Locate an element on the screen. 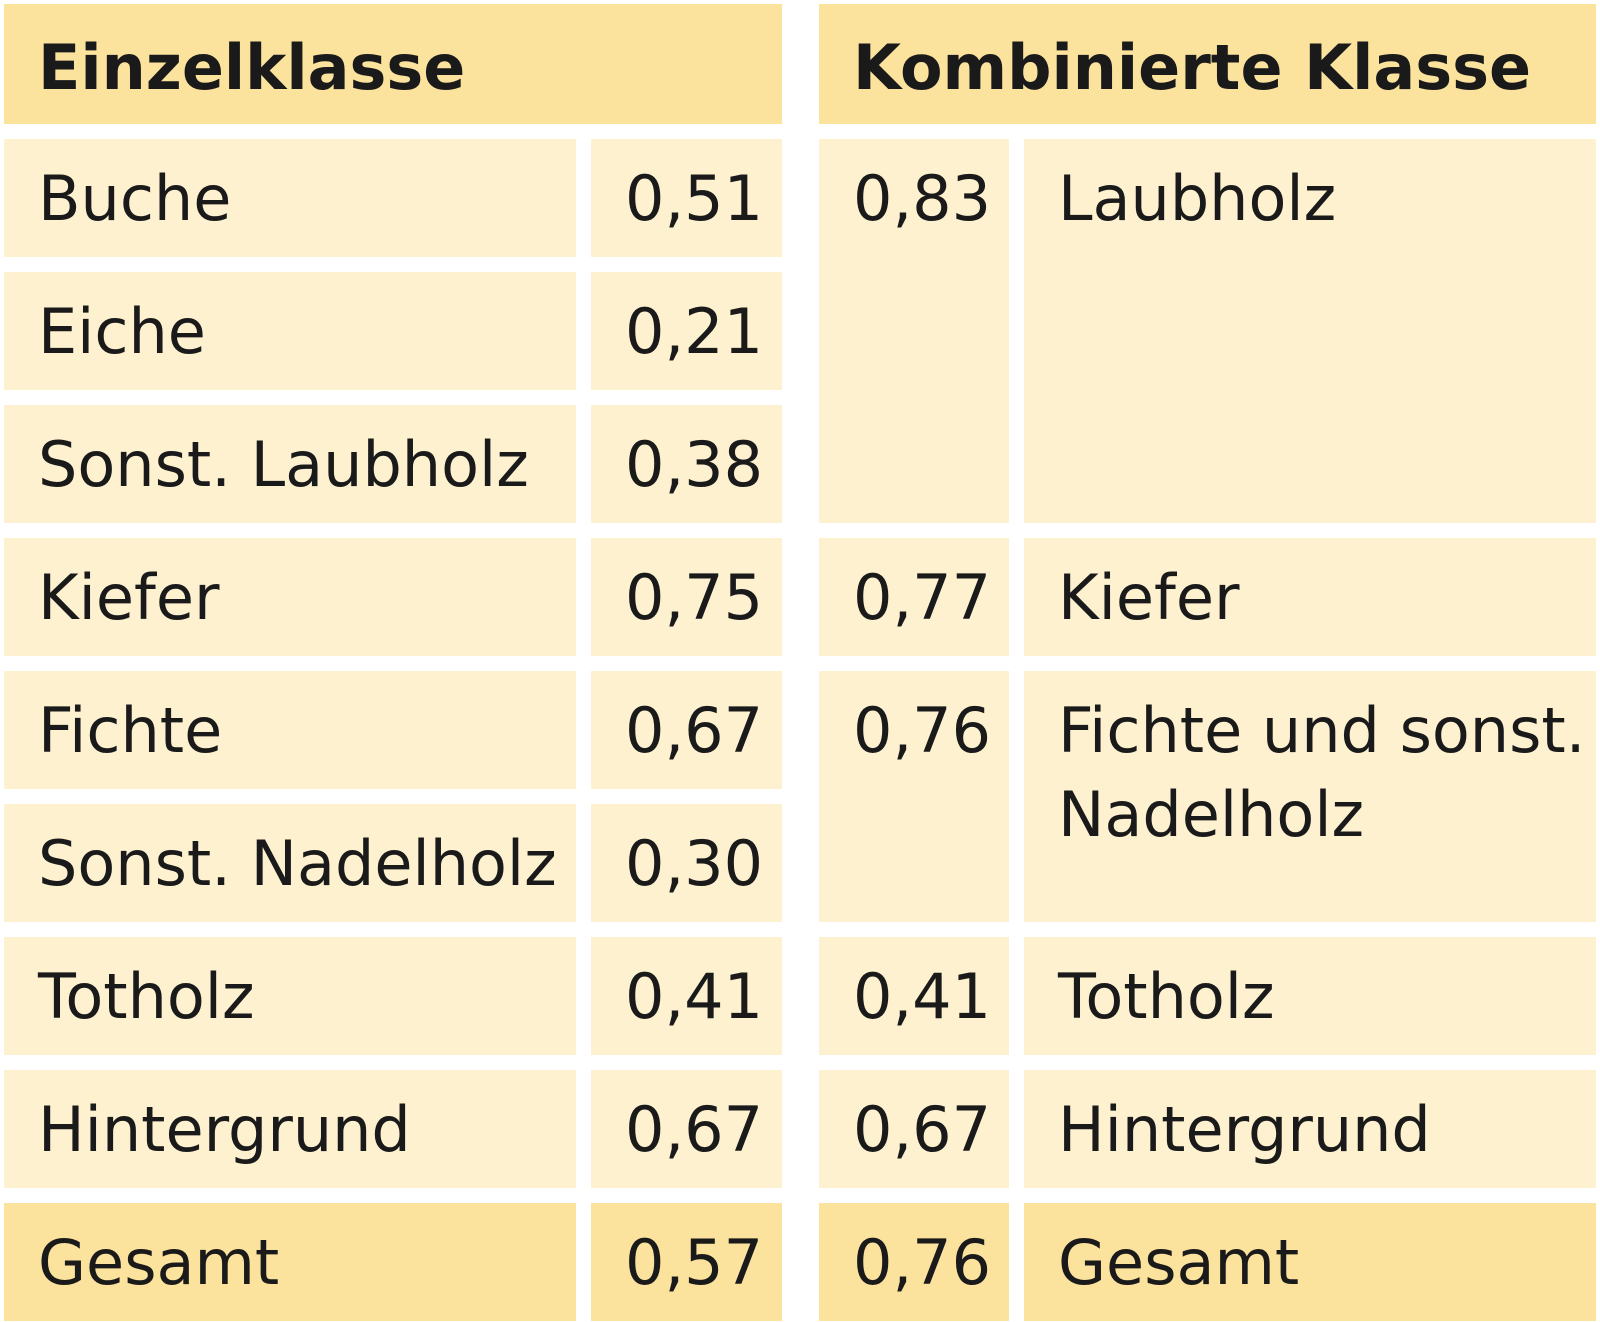  combined-value-cell: 0,77 is located at coordinates (914, 597).